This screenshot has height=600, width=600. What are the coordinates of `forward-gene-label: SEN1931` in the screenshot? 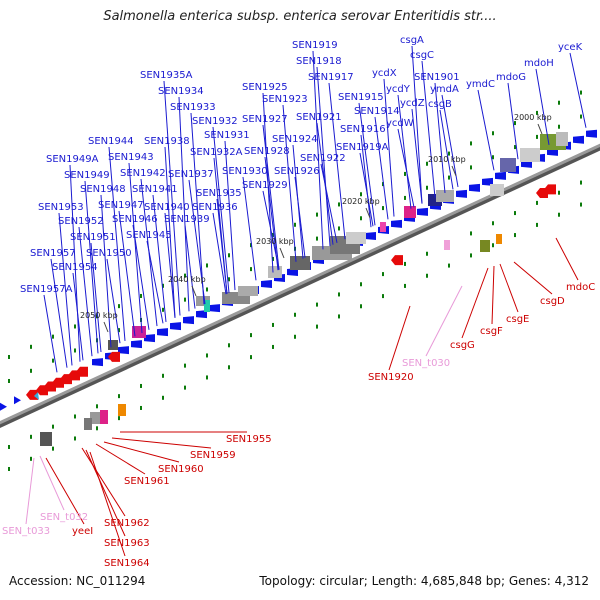 It's located at (227, 135).